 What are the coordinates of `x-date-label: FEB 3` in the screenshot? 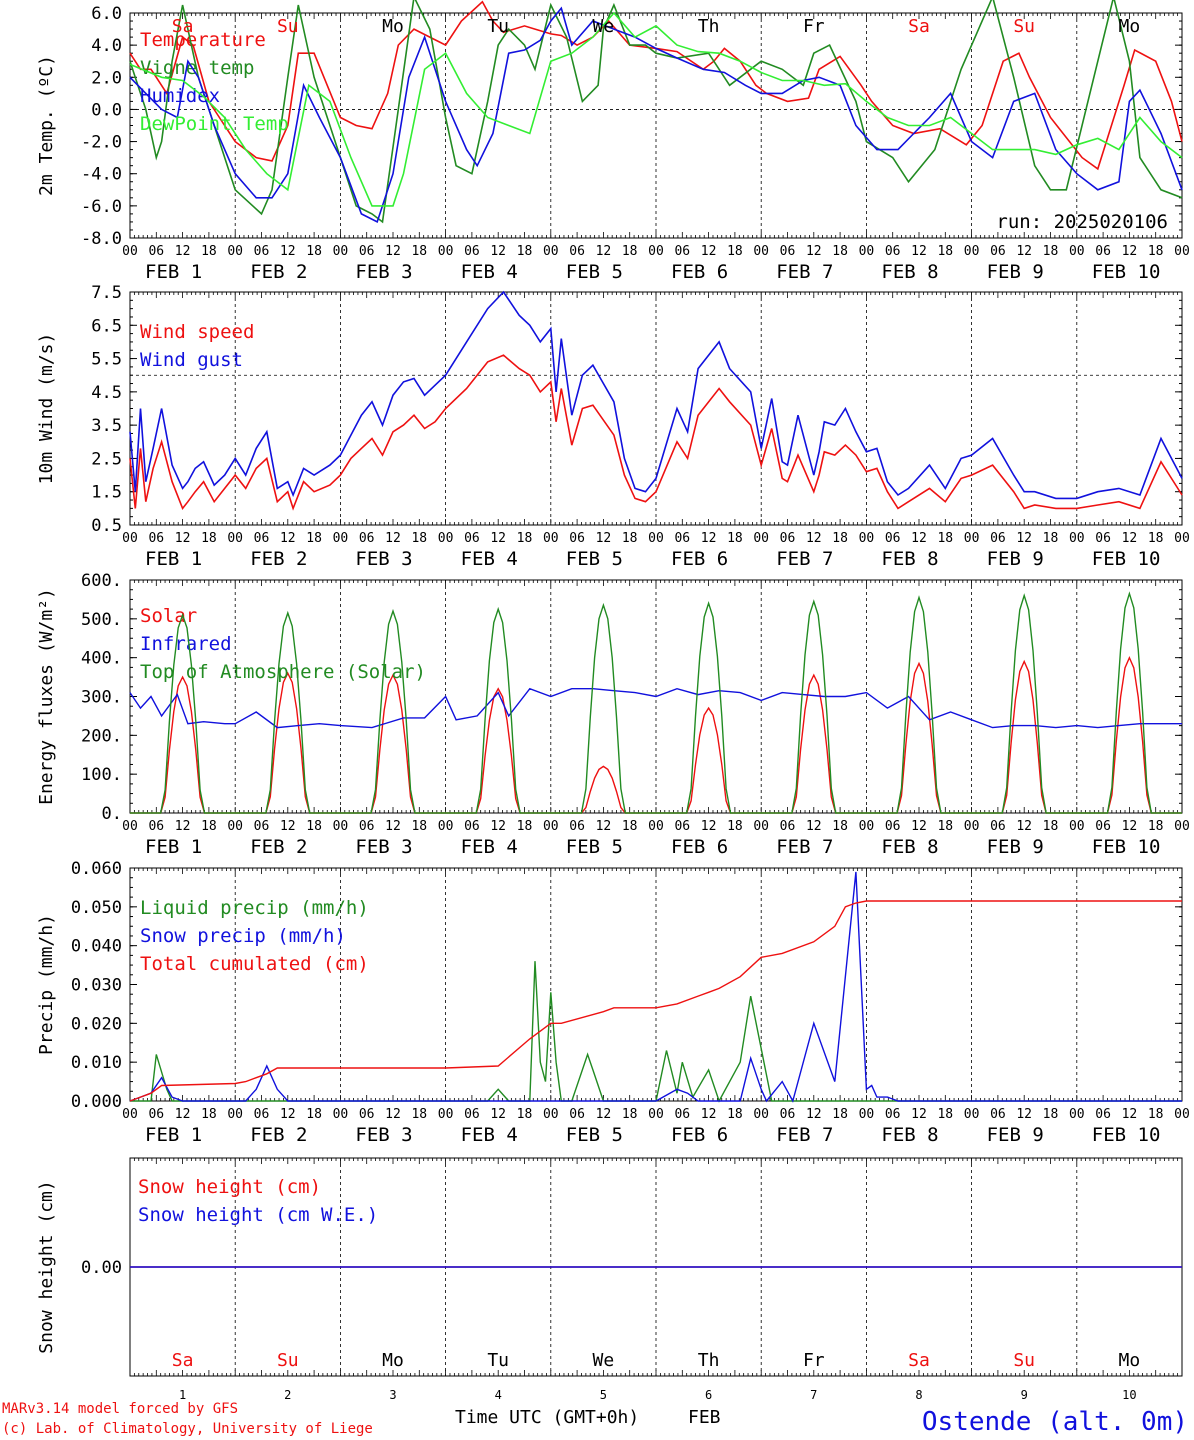 It's located at (383, 559).